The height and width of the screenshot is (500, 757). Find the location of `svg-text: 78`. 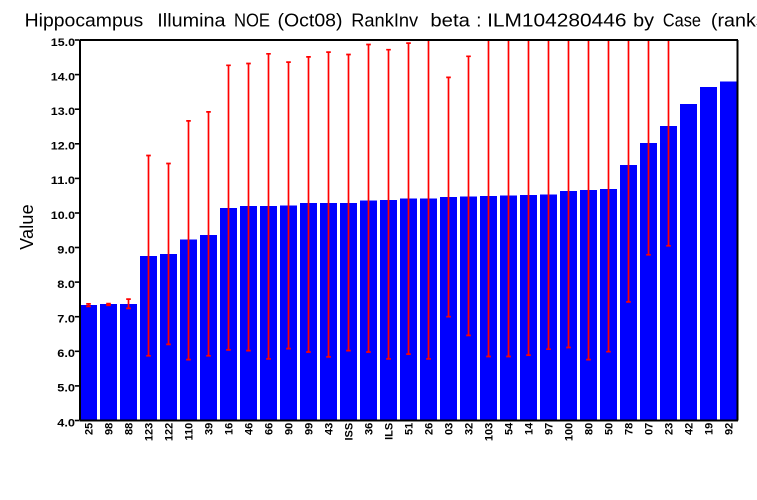

svg-text: 78 is located at coordinates (630, 429).